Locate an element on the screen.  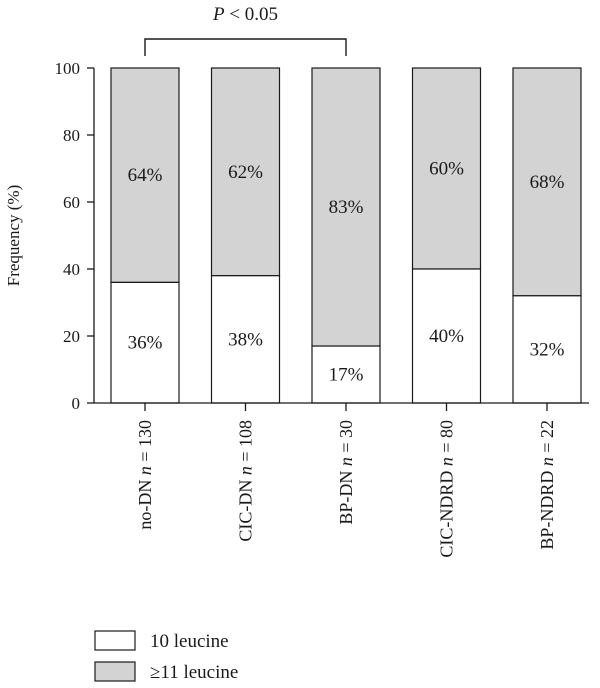
data-label: 68% is located at coordinates (547, 182).